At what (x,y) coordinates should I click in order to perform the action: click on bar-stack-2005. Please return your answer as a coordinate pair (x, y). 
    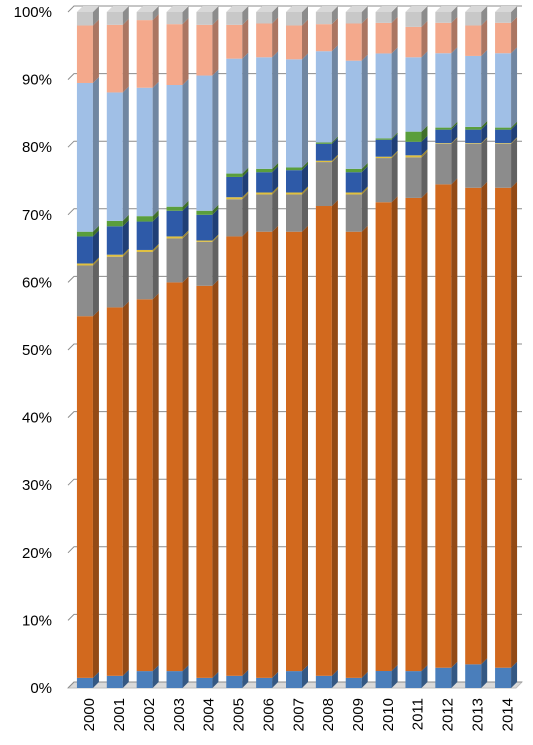
    Looking at the image, I should click on (237, 347).